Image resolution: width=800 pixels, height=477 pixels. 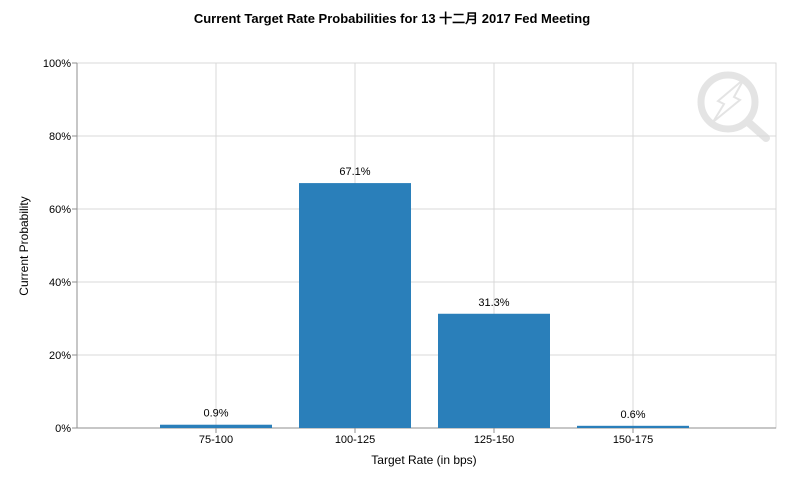 I want to click on y-tick-label: 100%, so click(x=57, y=64).